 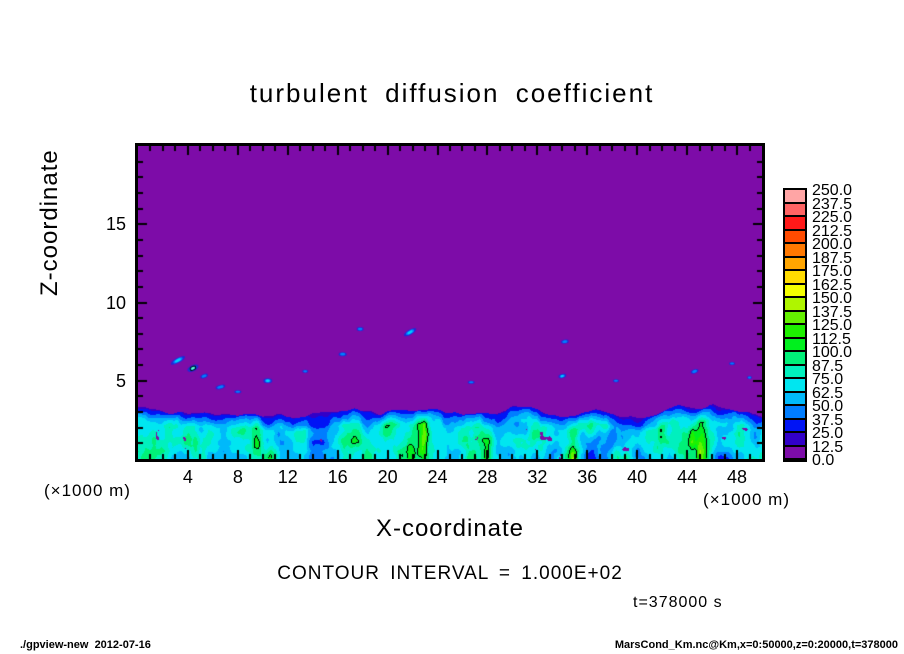 I want to click on x-tick-label: 36, so click(x=587, y=477).